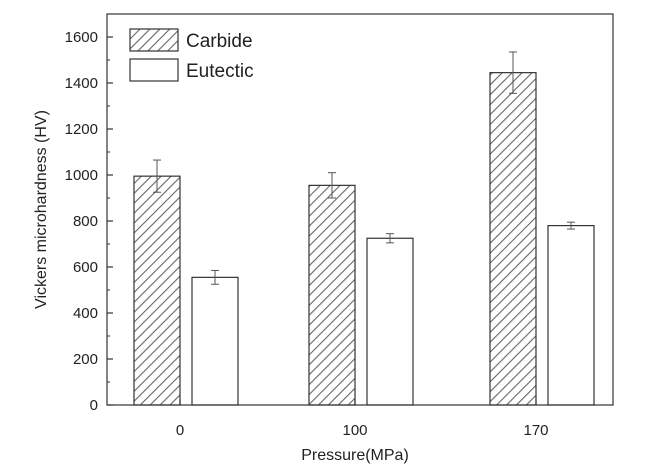 The width and height of the screenshot is (657, 474). I want to click on x-tick-label: 0, so click(180, 430).